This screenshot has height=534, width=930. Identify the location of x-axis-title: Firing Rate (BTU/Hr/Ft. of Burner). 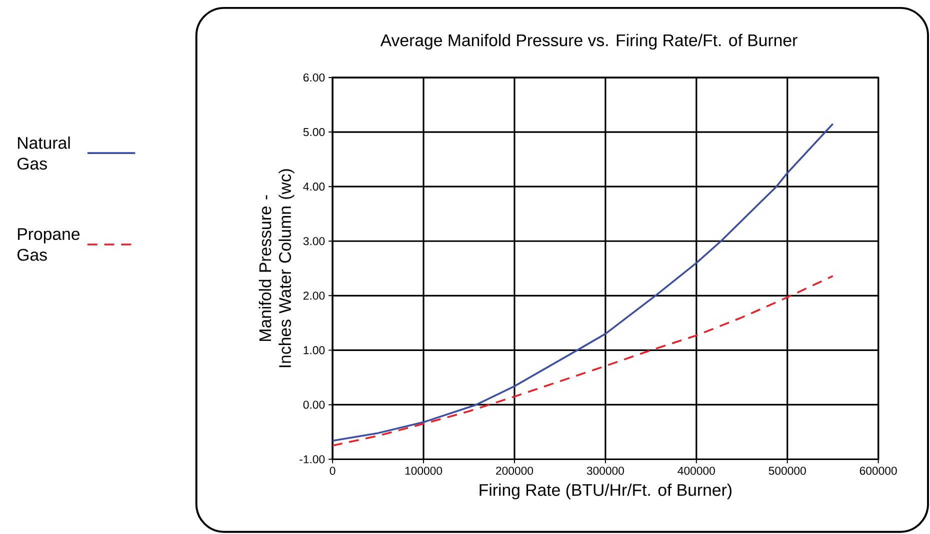
(606, 492).